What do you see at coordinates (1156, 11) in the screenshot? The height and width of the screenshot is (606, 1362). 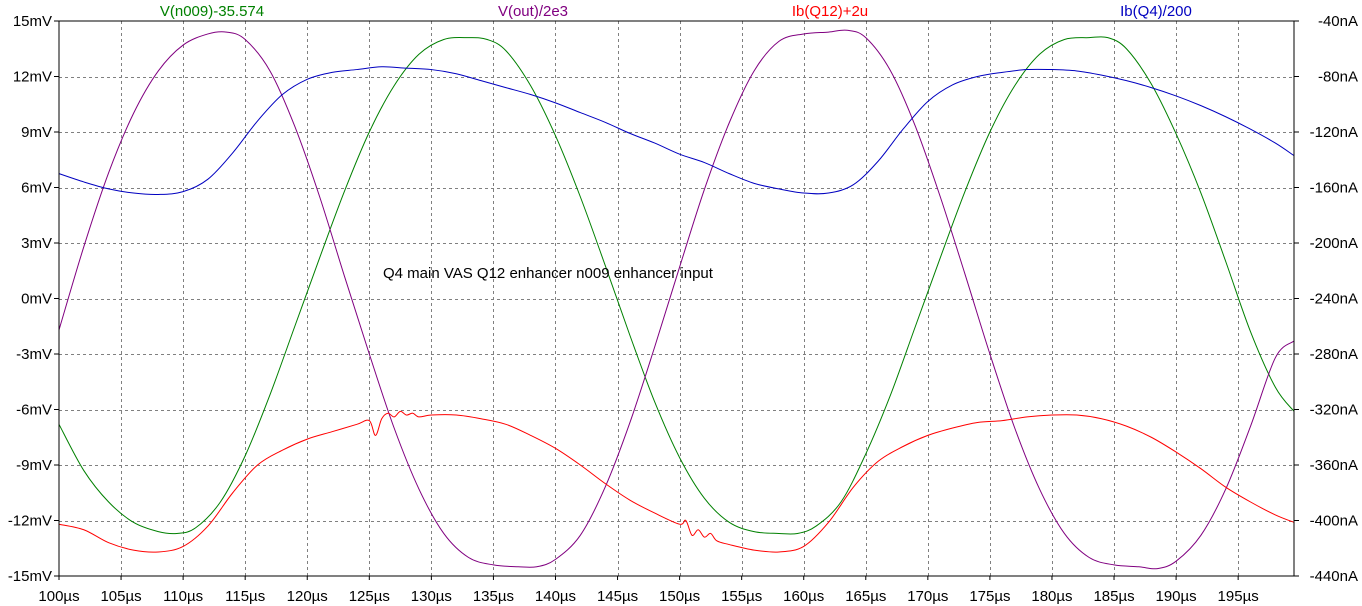 I see `legend-entry-4: Ib(Q4)/200` at bounding box center [1156, 11].